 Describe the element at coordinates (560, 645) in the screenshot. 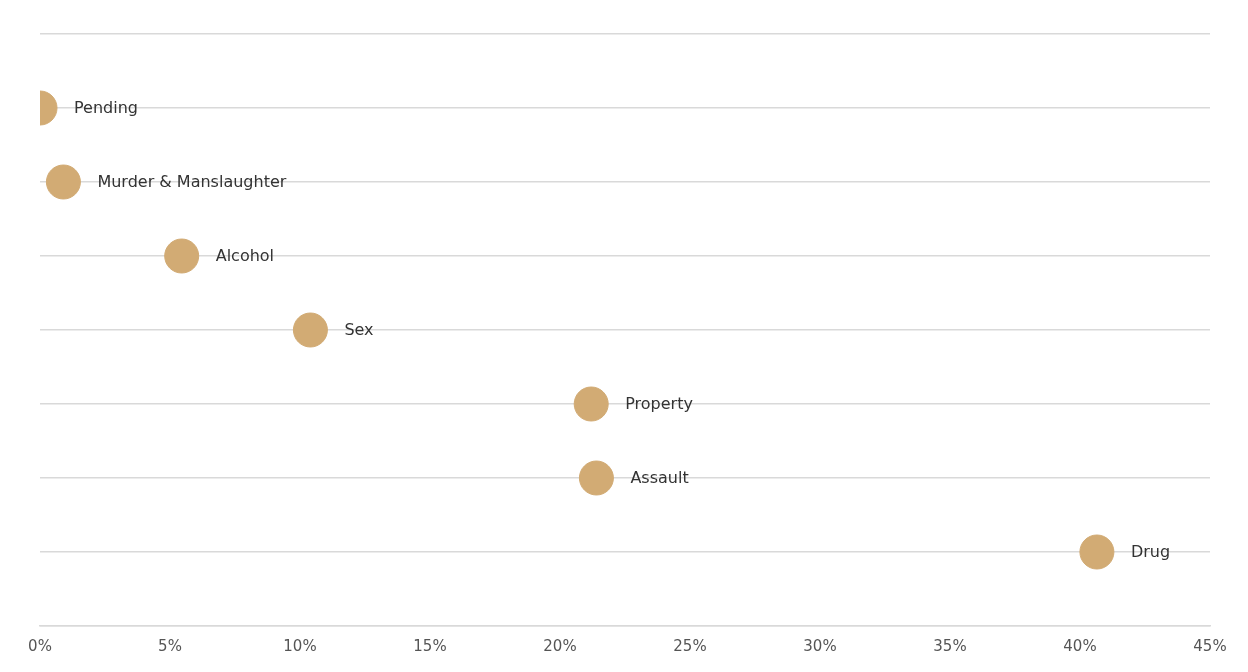

I see `x-tick-label: 20%` at that location.